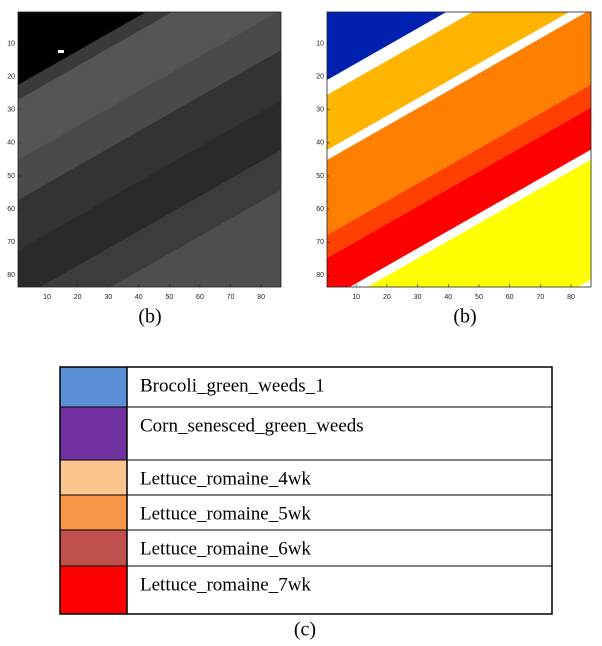 The width and height of the screenshot is (602, 646). What do you see at coordinates (252, 425) in the screenshot?
I see `legend-label: Corn_senesced_green_weeds` at bounding box center [252, 425].